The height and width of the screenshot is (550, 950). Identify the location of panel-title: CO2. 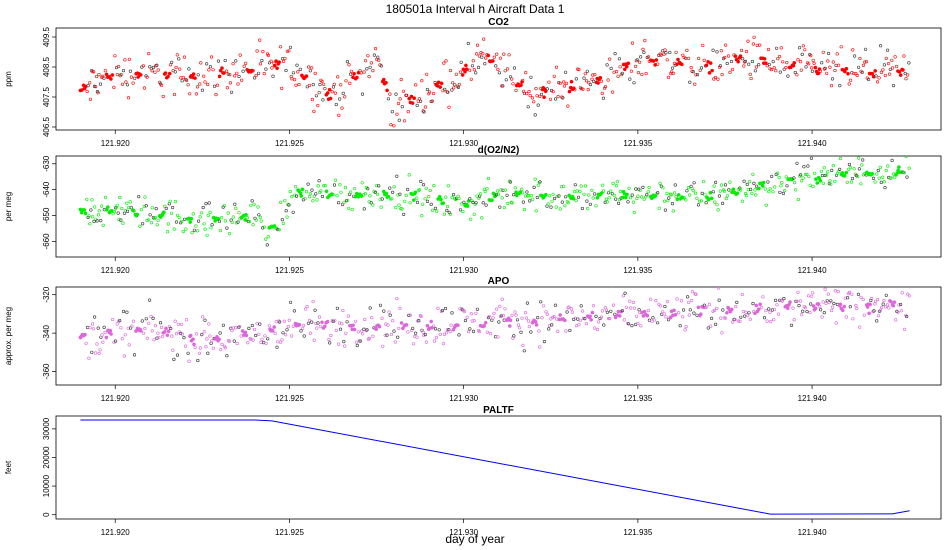
(498, 22).